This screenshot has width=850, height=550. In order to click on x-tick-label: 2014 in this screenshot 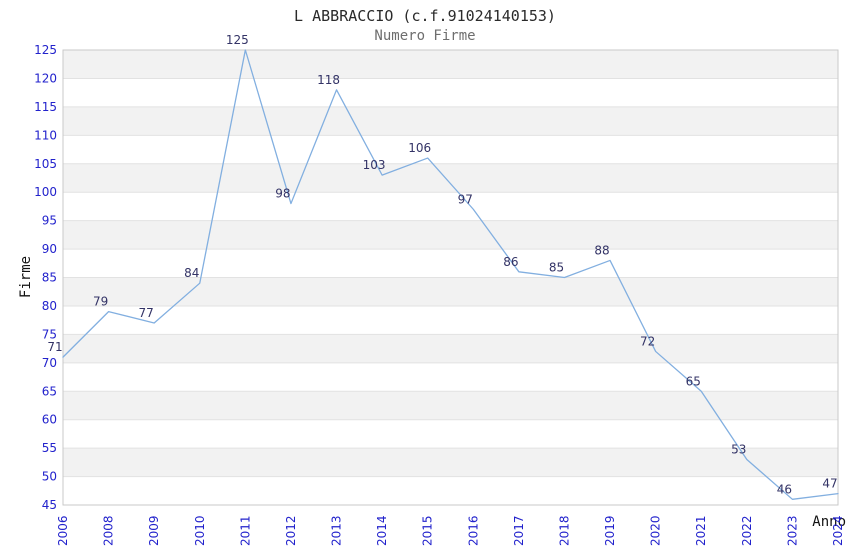, I will do `click(382, 530)`.